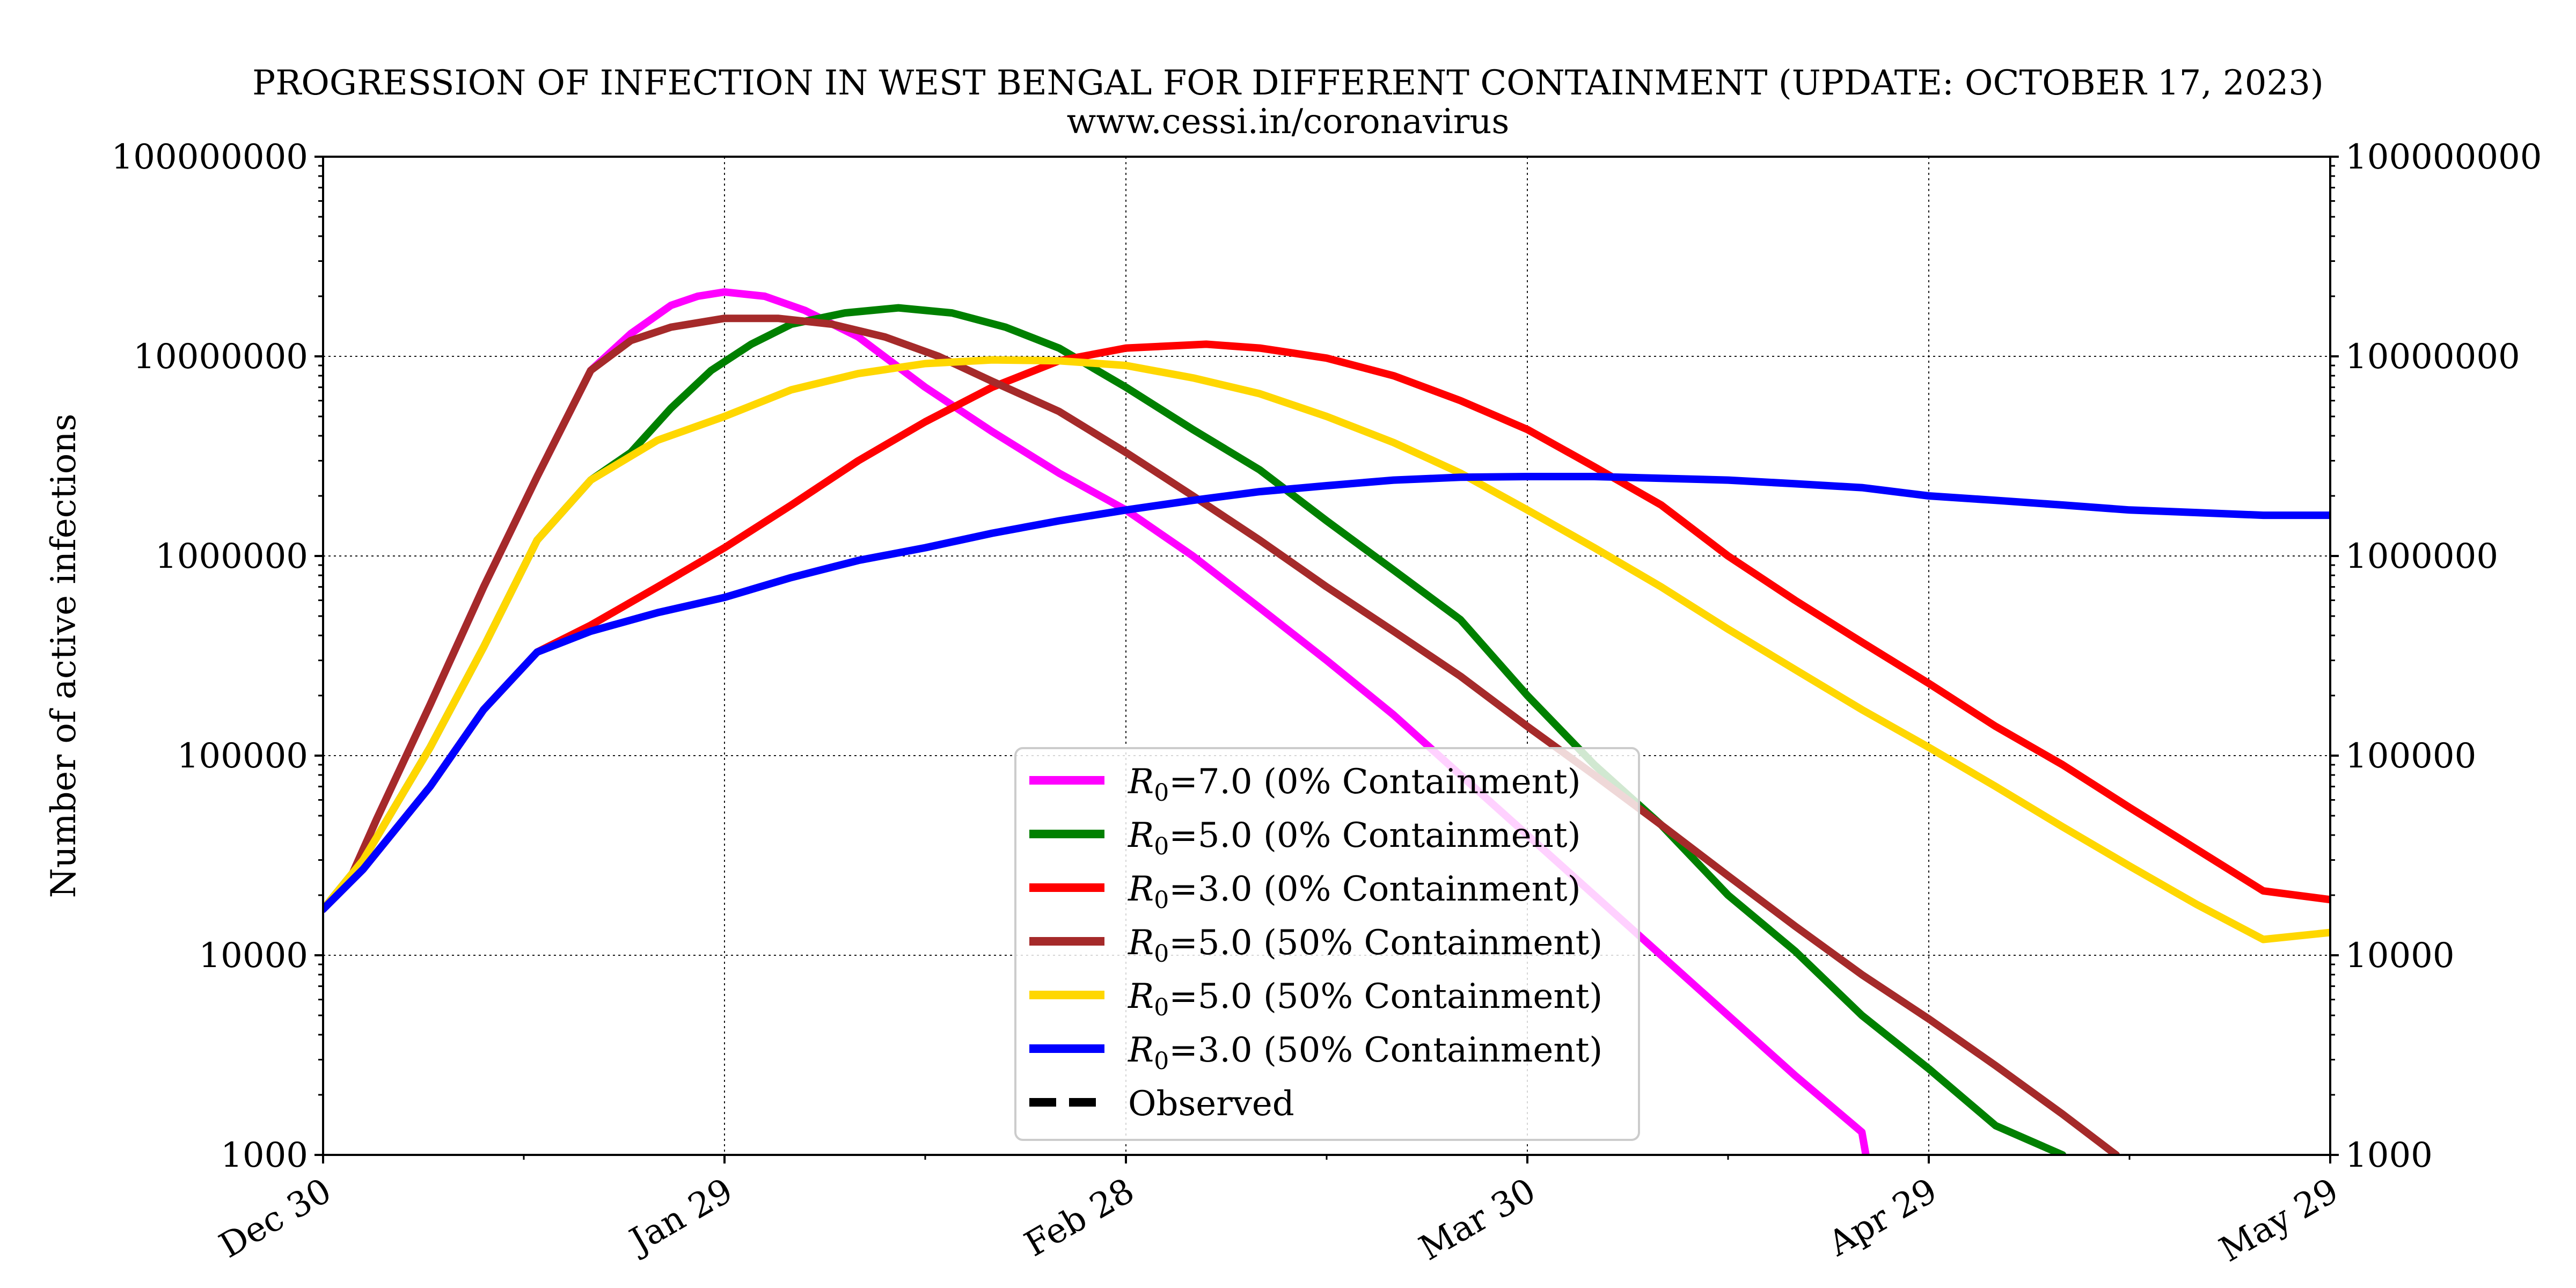 The image size is (2576, 1288). I want to click on y-tick-label-right: 10000, so click(2400, 956).